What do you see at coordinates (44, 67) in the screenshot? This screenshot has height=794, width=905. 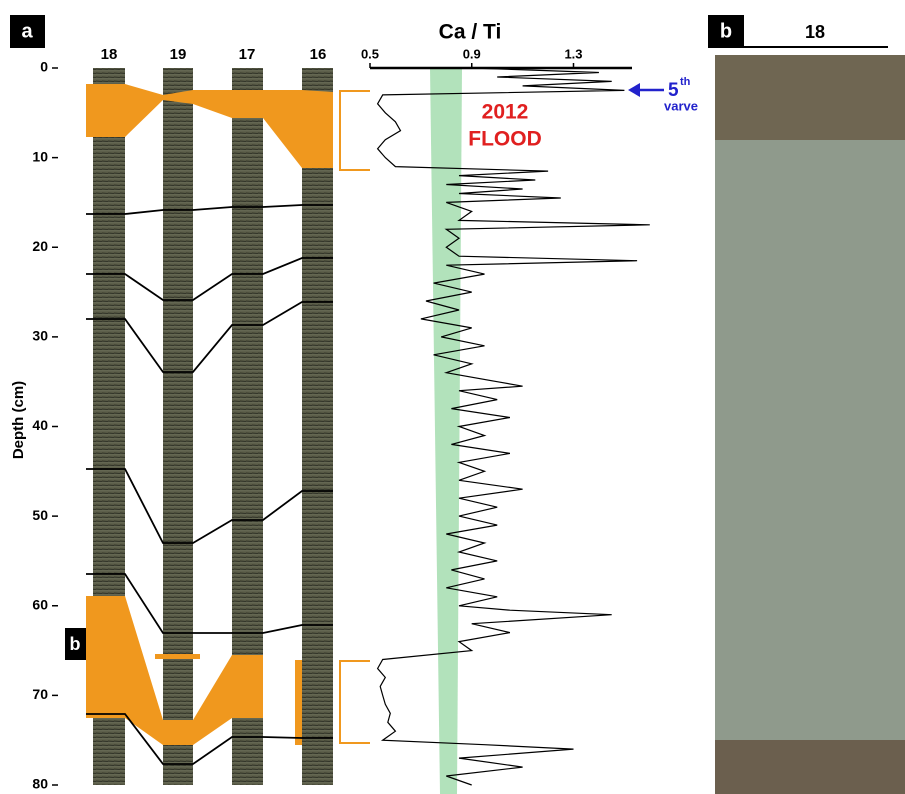 I see `y-tick-label: 0` at bounding box center [44, 67].